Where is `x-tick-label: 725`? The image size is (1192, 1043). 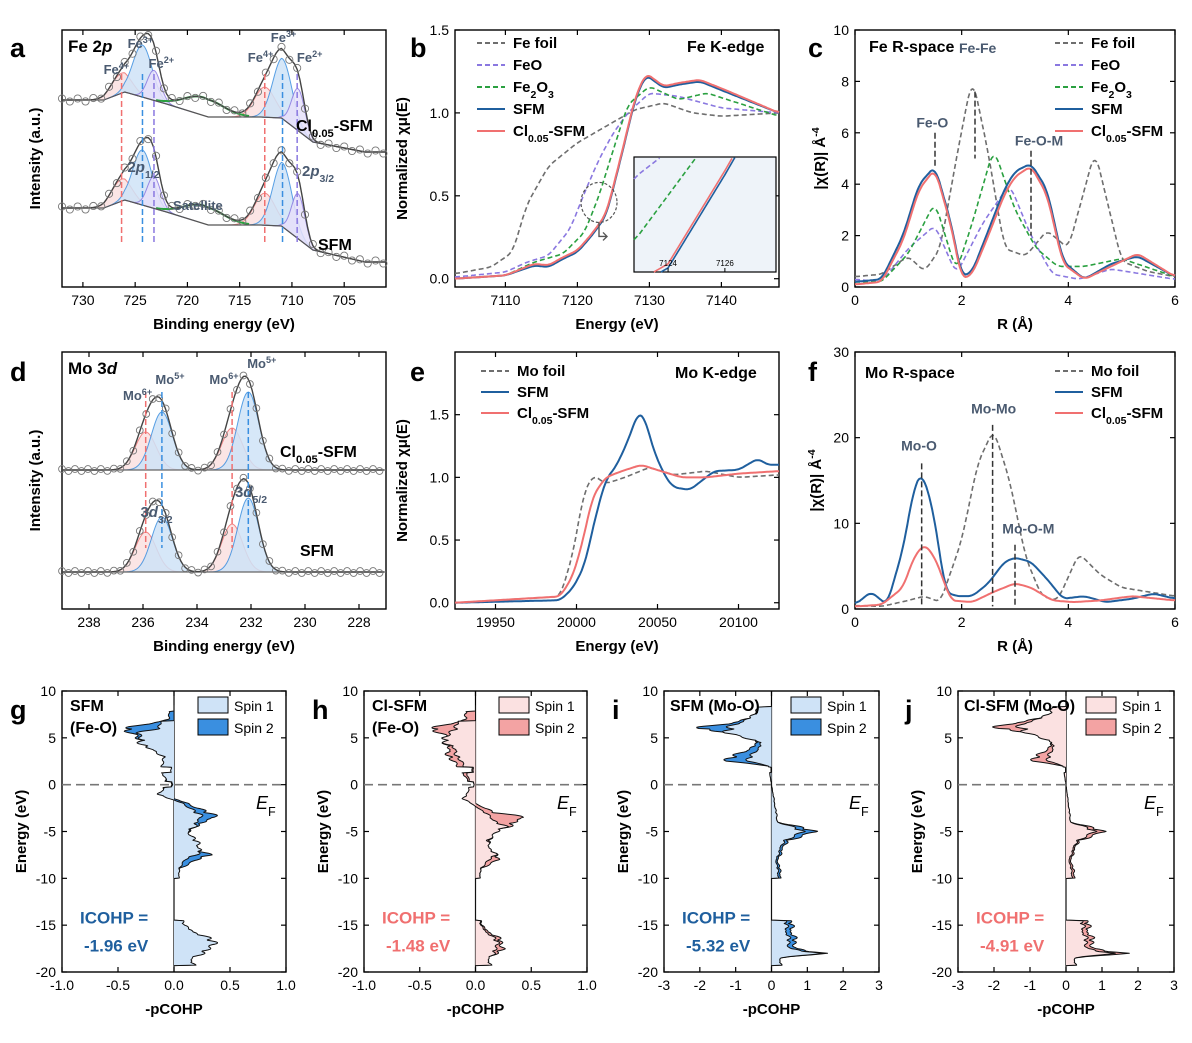
x-tick-label: 725 is located at coordinates (135, 300).